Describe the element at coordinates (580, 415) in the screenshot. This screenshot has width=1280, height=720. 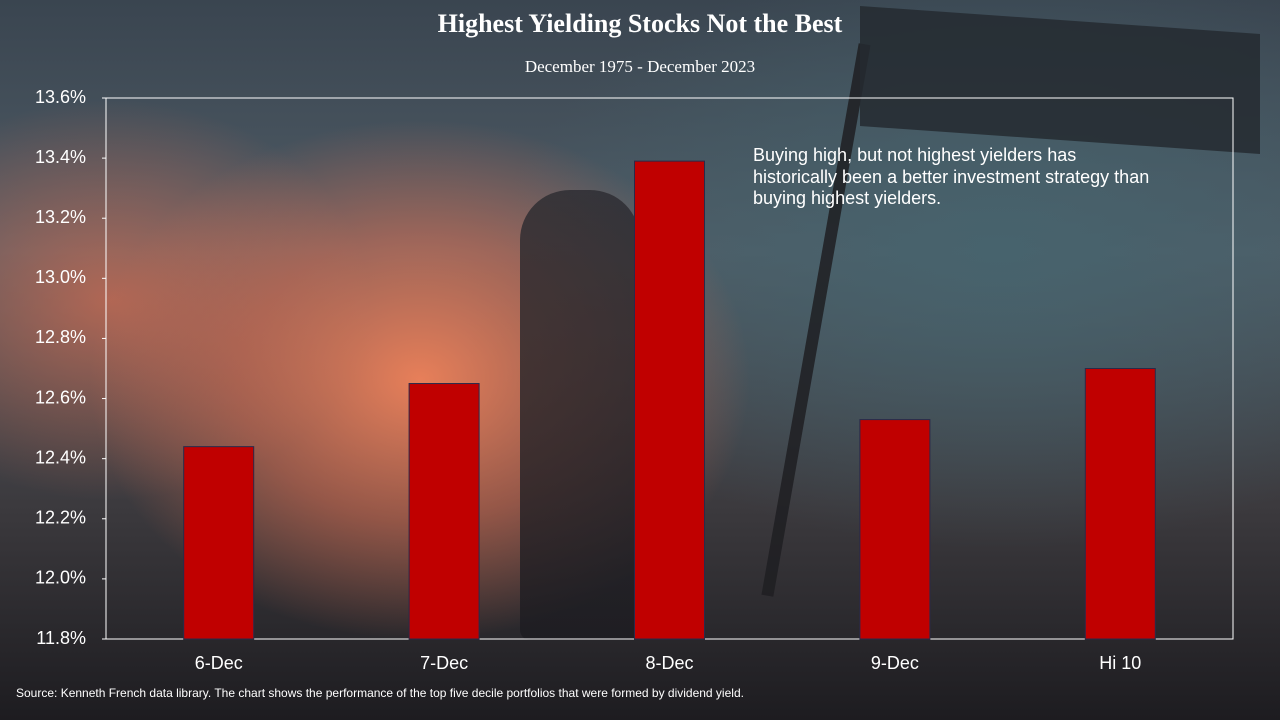
I see `background-figure` at that location.